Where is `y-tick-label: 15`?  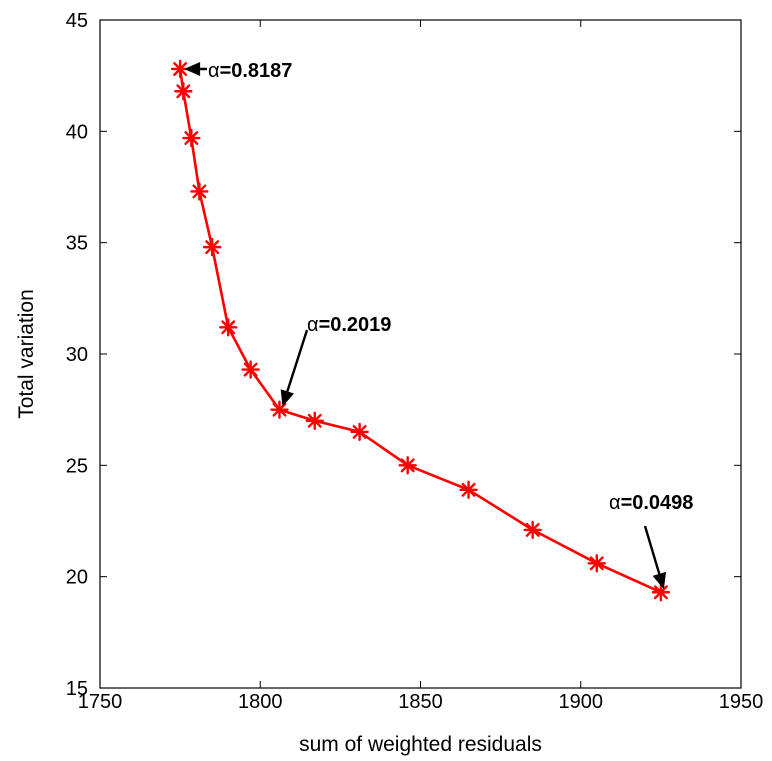
y-tick-label: 15 is located at coordinates (77, 689).